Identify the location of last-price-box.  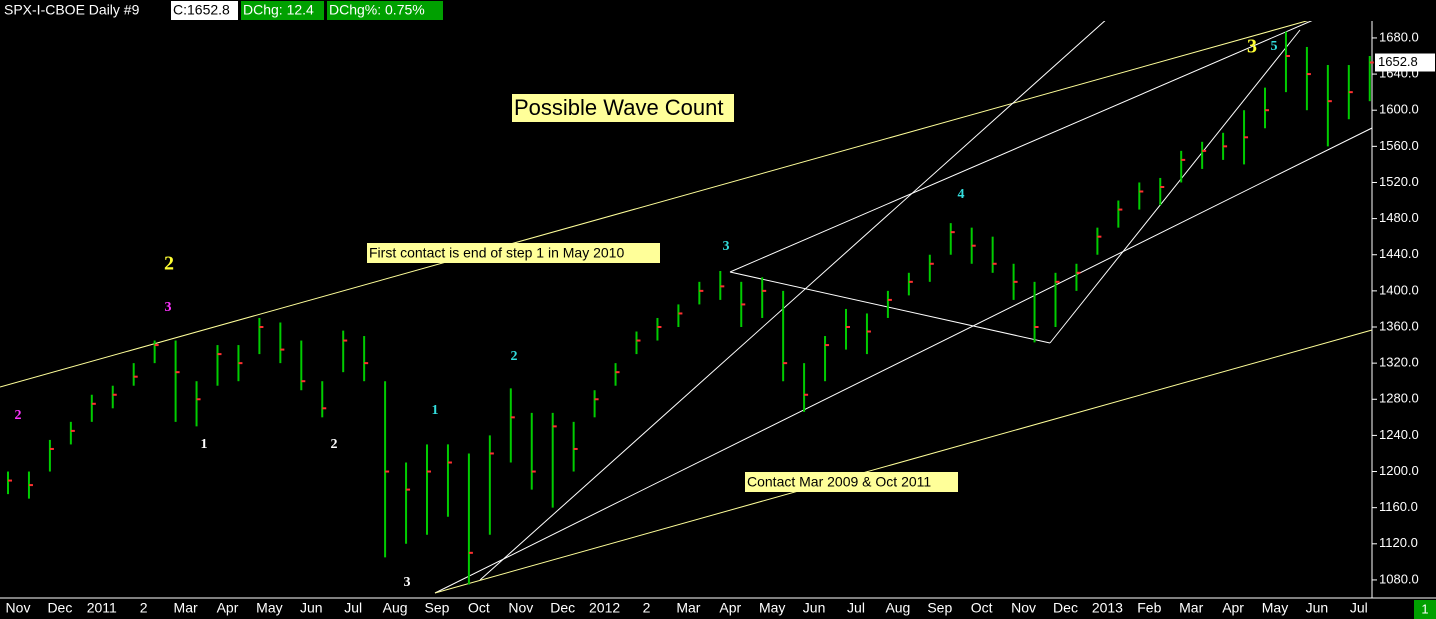
(1405, 62).